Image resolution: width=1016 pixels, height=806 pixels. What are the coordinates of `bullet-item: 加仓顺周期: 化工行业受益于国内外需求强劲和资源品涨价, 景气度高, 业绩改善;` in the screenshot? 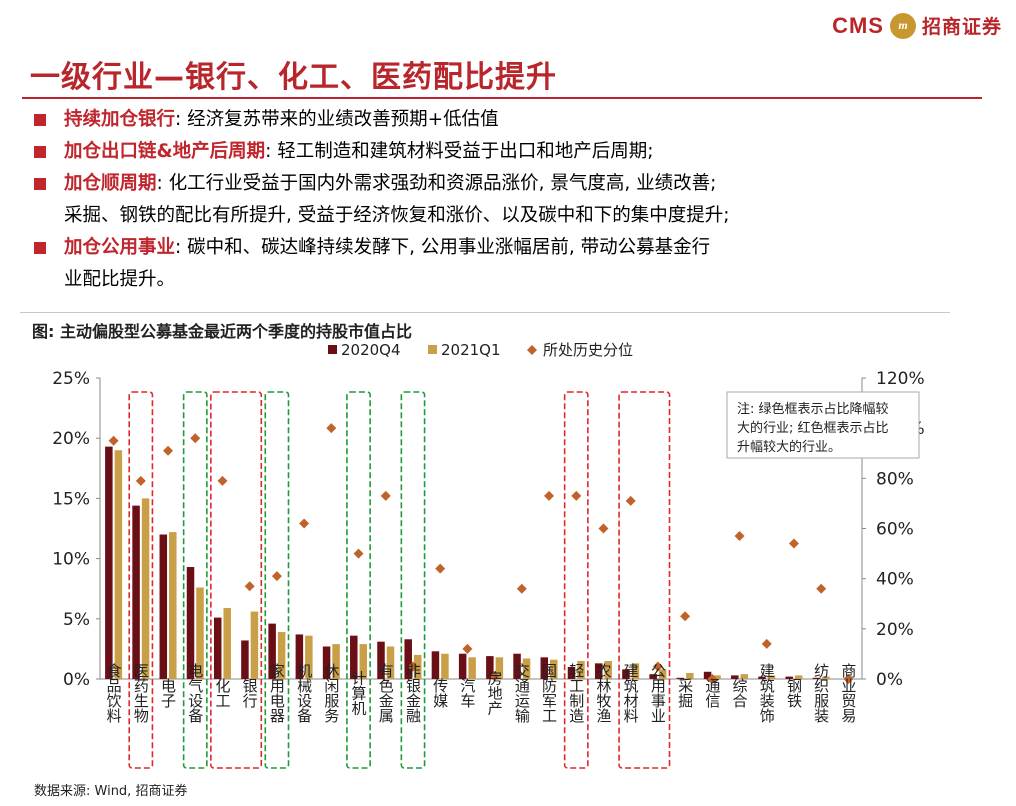 It's located at (514, 184).